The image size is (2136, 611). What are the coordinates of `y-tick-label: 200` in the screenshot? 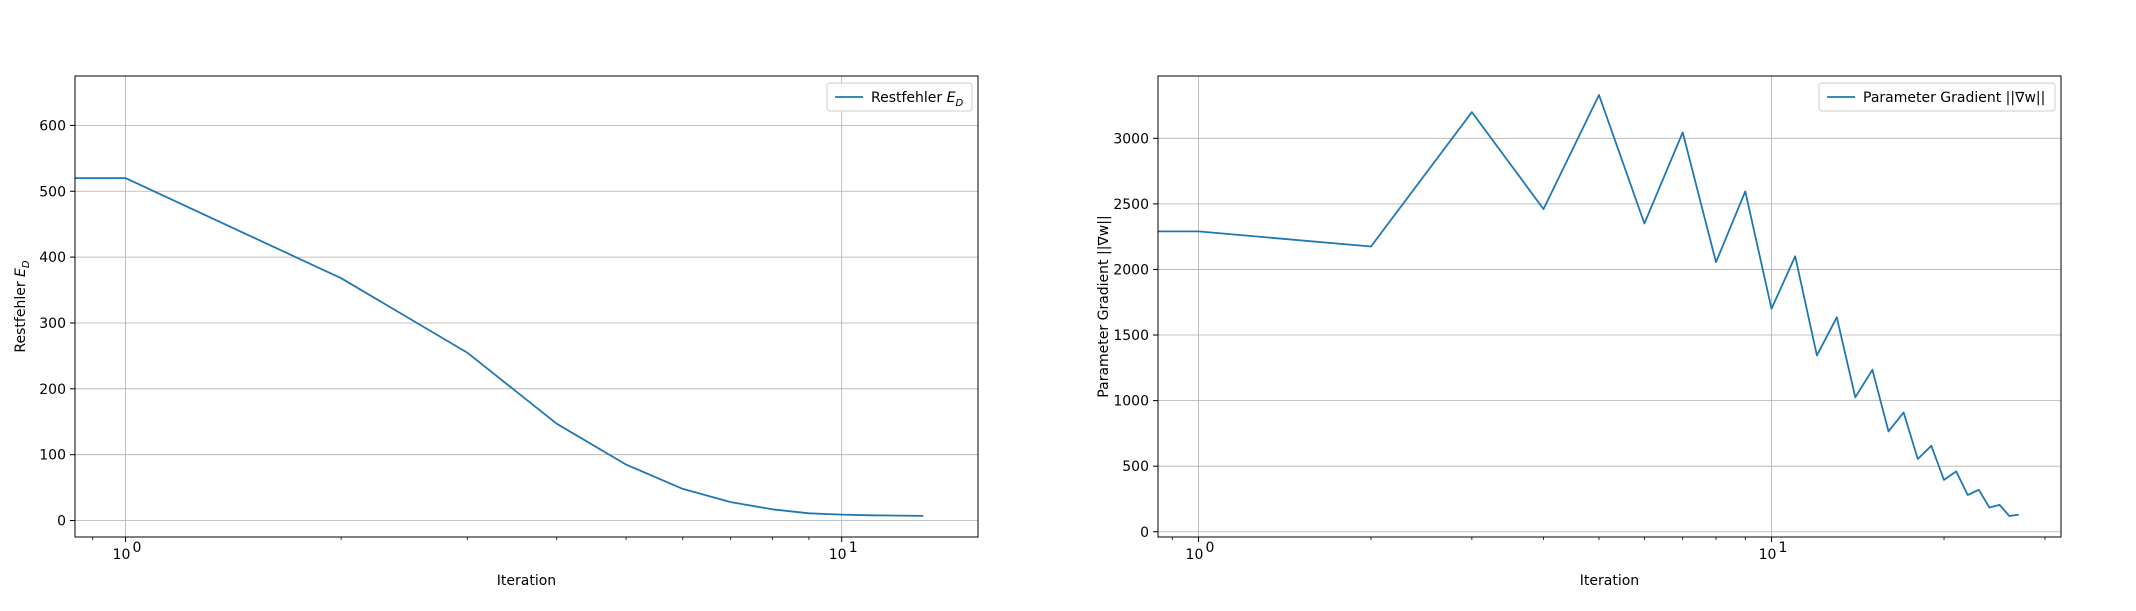 It's located at (52, 390).